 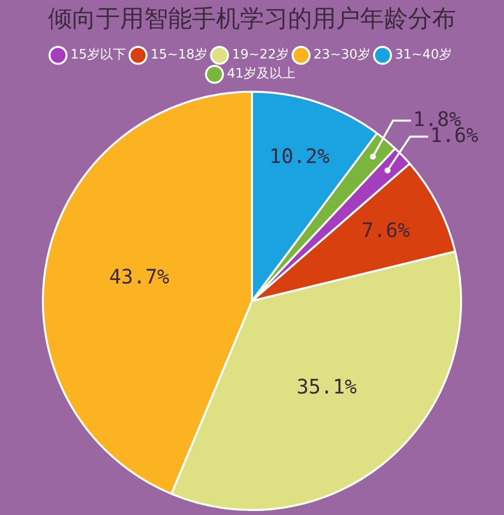 I want to click on data-label: 10.2%, so click(x=299, y=156).